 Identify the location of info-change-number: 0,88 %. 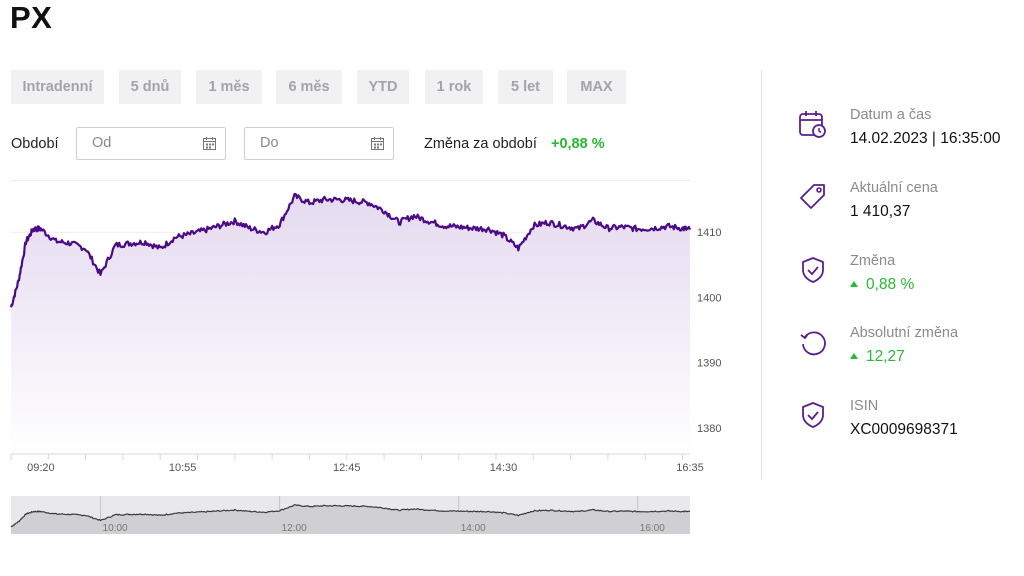
(890, 284).